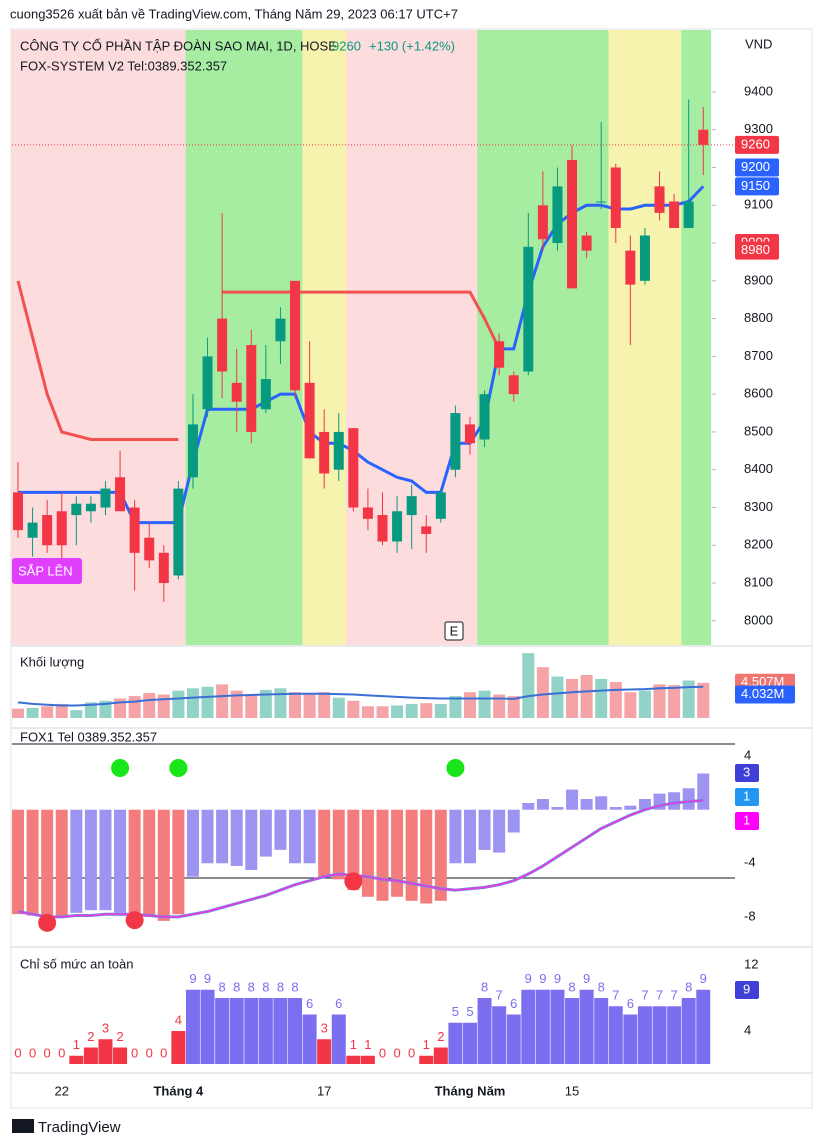 Image resolution: width=824 pixels, height=1147 pixels. What do you see at coordinates (353, 1044) in the screenshot?
I see `safety-label: 1` at bounding box center [353, 1044].